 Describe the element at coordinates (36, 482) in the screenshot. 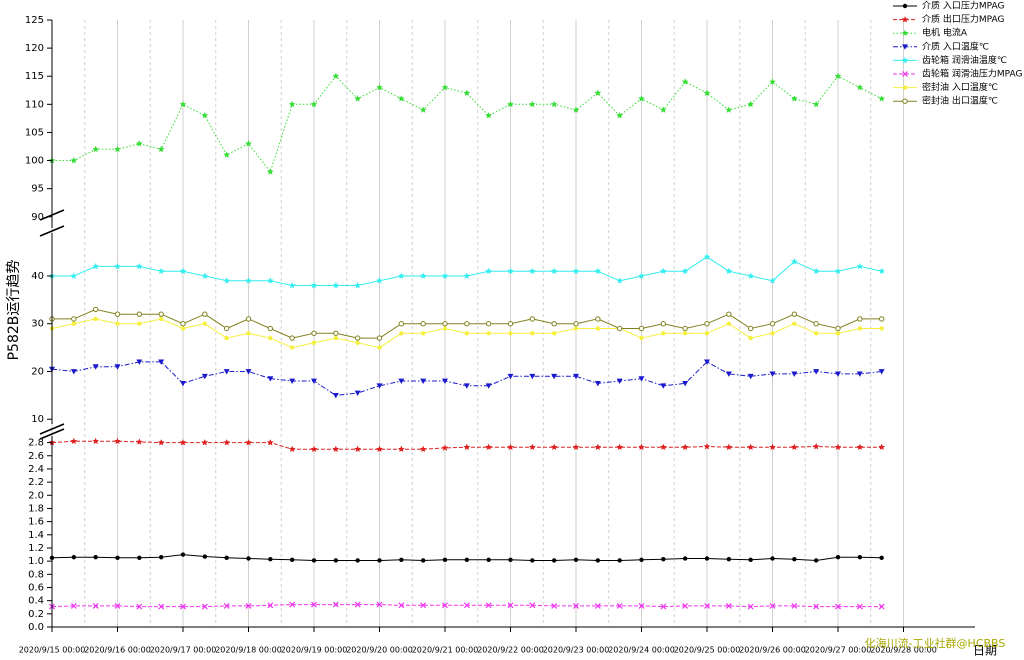

I see `y-tick-label: 2.2` at that location.